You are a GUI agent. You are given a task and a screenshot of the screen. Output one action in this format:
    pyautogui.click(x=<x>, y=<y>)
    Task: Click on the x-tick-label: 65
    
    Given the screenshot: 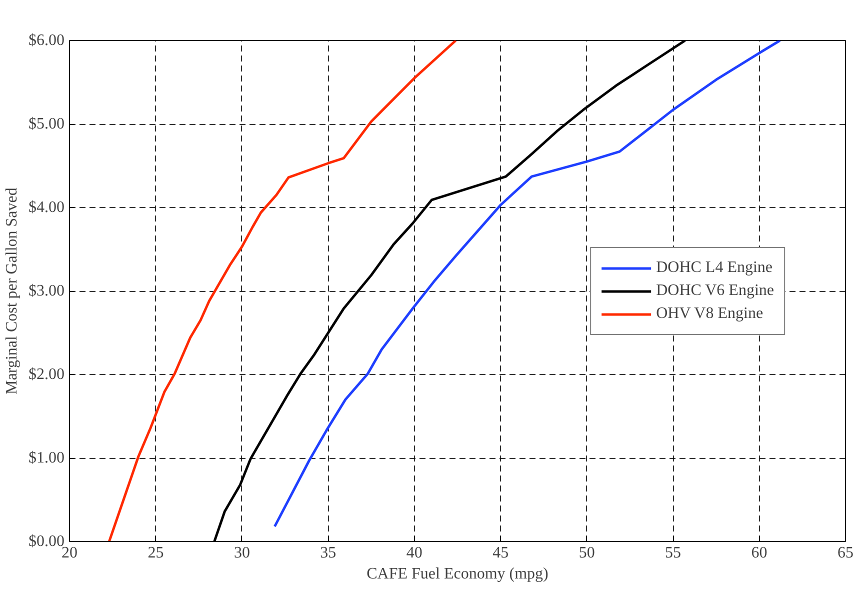 What is the action you would take?
    pyautogui.click(x=846, y=553)
    